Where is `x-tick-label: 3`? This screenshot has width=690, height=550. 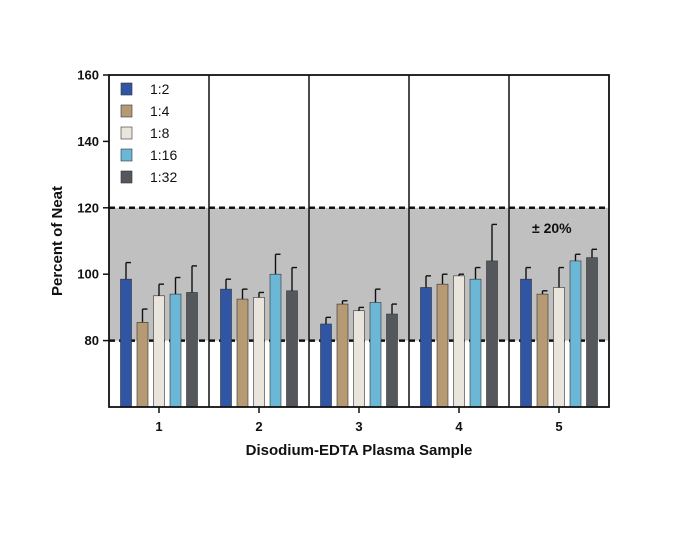 x-tick-label: 3 is located at coordinates (358, 426).